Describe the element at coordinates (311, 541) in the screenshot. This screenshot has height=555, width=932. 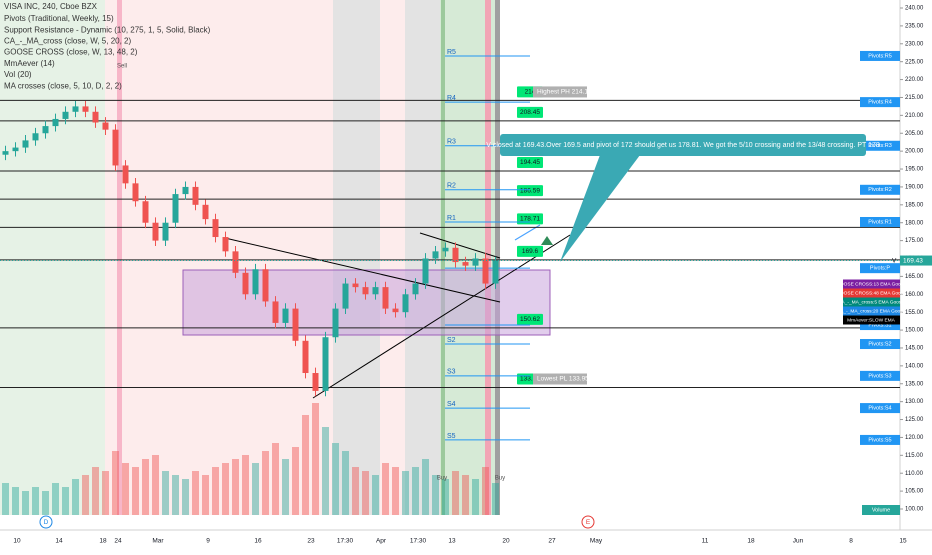
I see `x-tick-label: 23` at that location.